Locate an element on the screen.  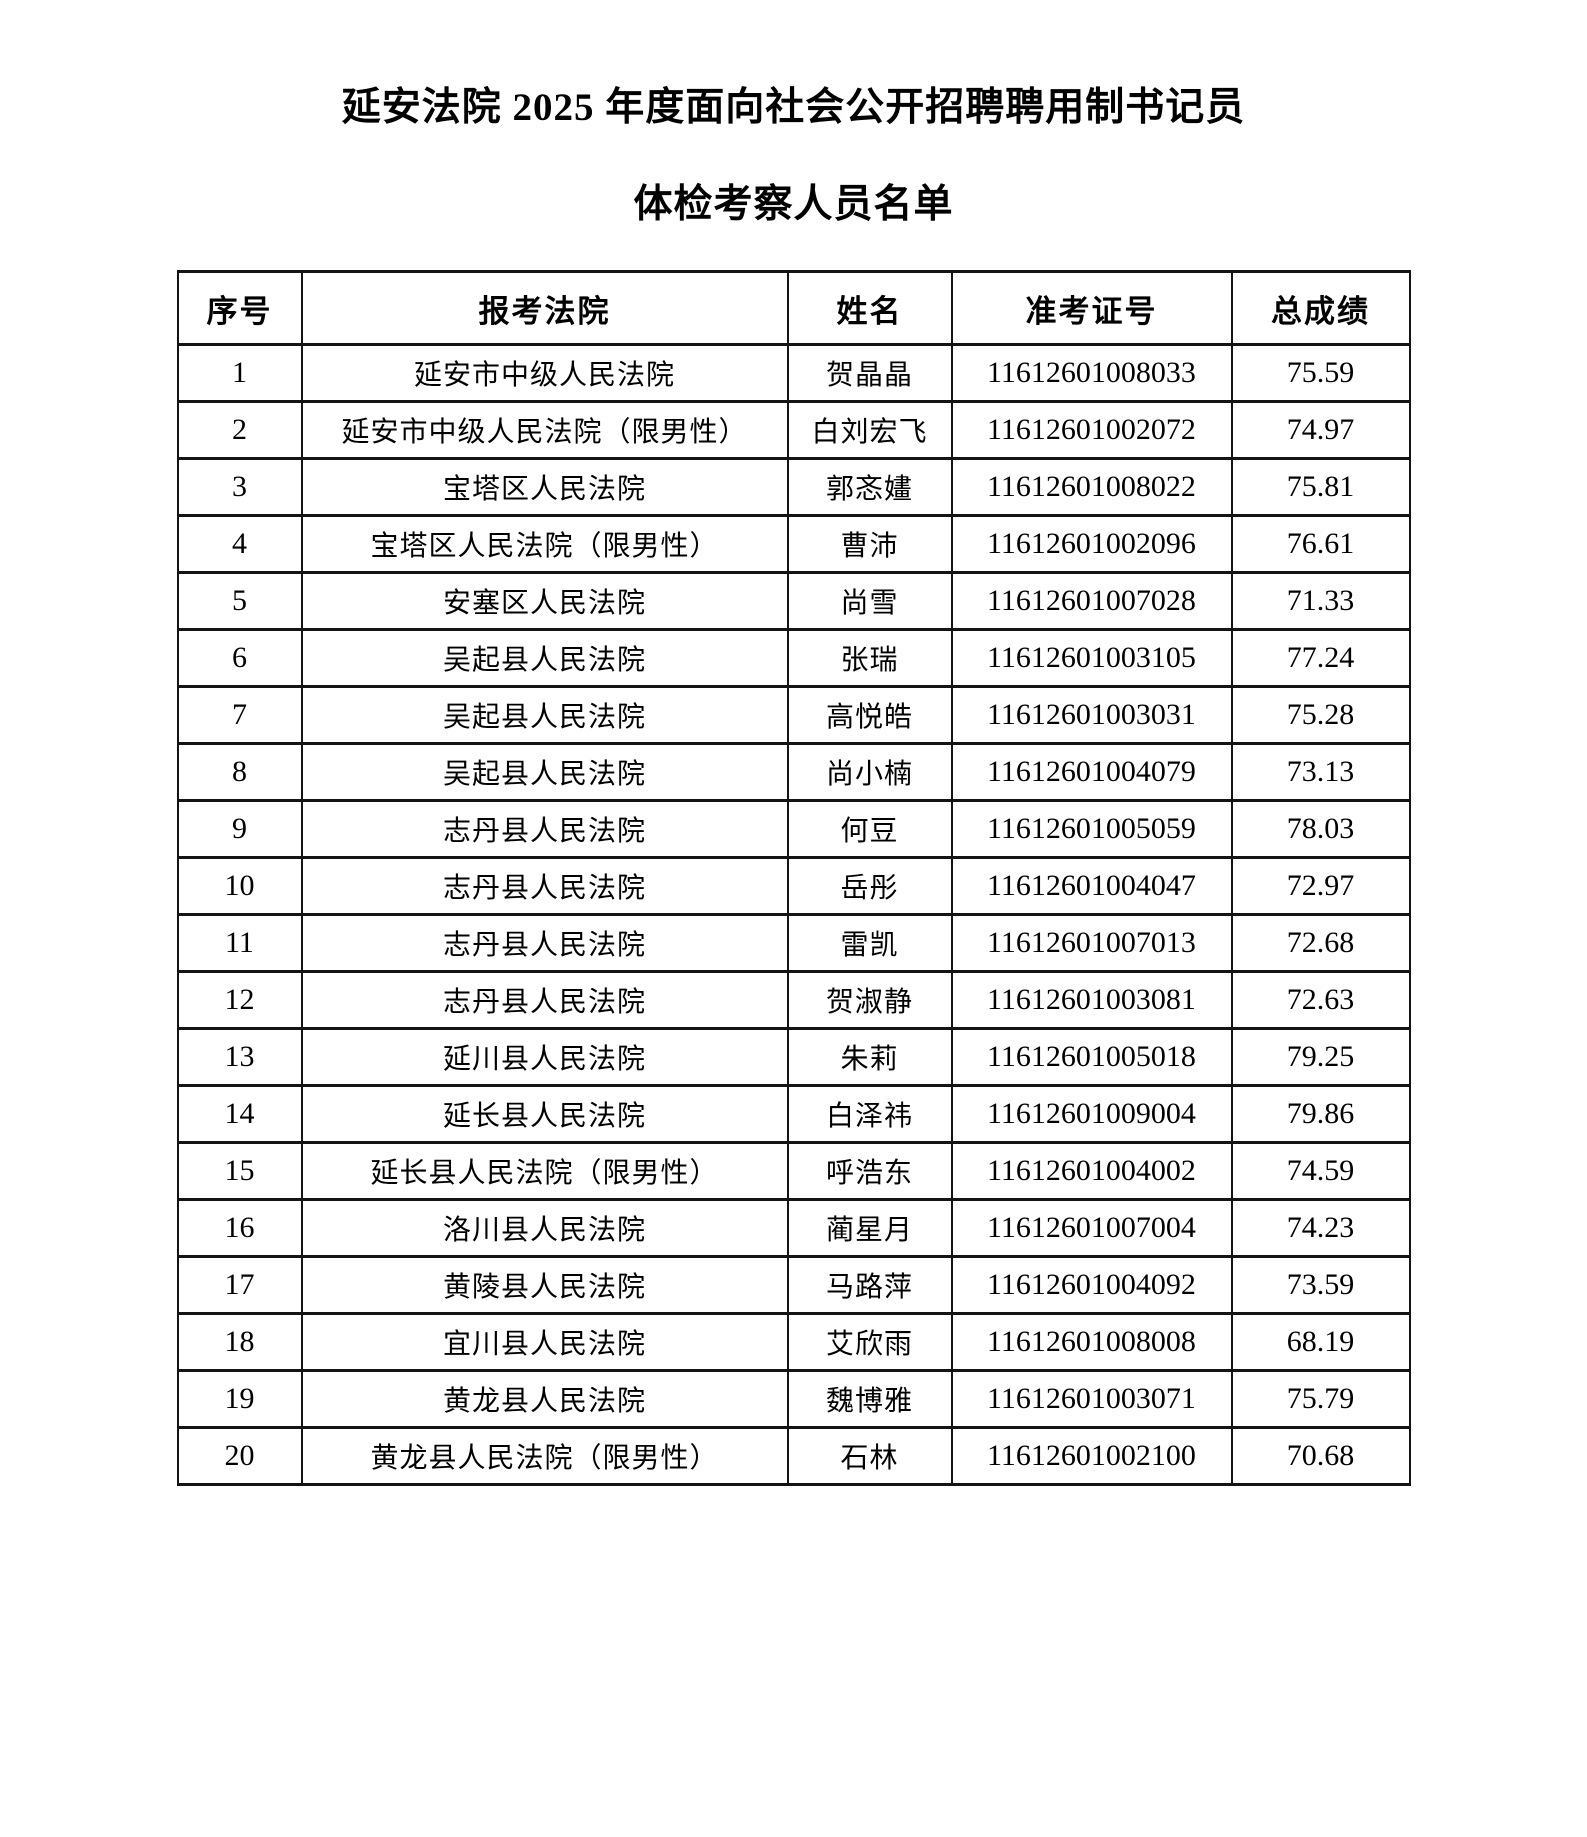
cell-name: 尚小楠 is located at coordinates (869, 772).